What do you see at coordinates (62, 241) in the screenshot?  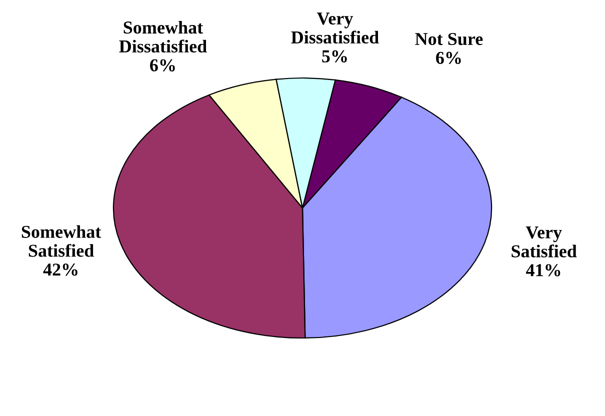 I see `slice-label: Somewhat Satisfied` at bounding box center [62, 241].